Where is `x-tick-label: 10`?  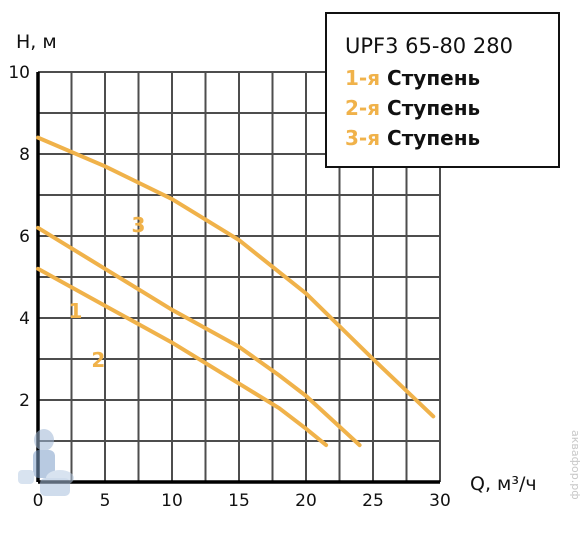
x-tick-label: 10 is located at coordinates (172, 501).